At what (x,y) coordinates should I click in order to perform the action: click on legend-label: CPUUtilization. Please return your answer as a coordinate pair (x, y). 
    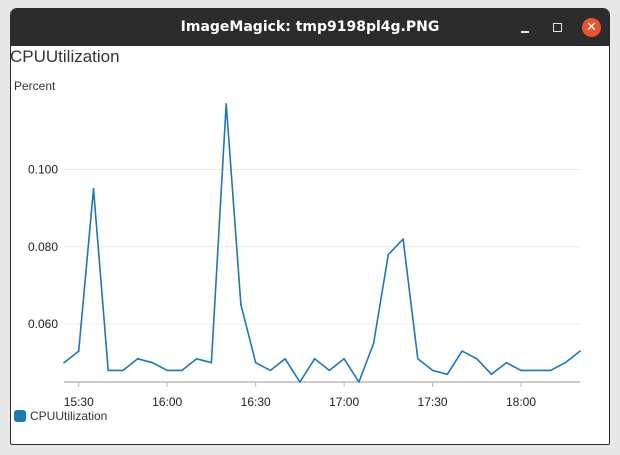
    Looking at the image, I should click on (69, 416).